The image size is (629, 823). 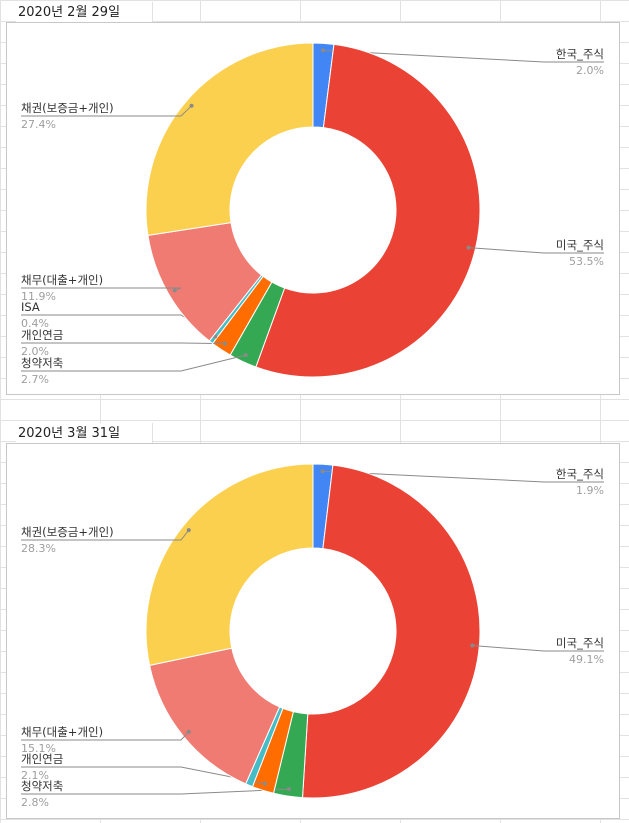 What do you see at coordinates (30, 307) in the screenshot?
I see `slice-label: ISA` at bounding box center [30, 307].